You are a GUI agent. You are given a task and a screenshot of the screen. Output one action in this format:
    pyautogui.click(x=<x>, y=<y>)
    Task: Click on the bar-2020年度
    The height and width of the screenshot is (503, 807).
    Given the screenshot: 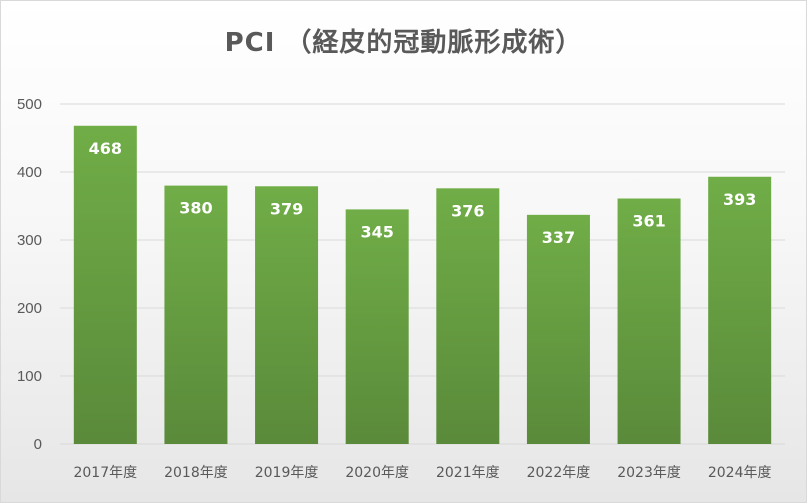 What is the action you would take?
    pyautogui.click(x=377, y=326)
    